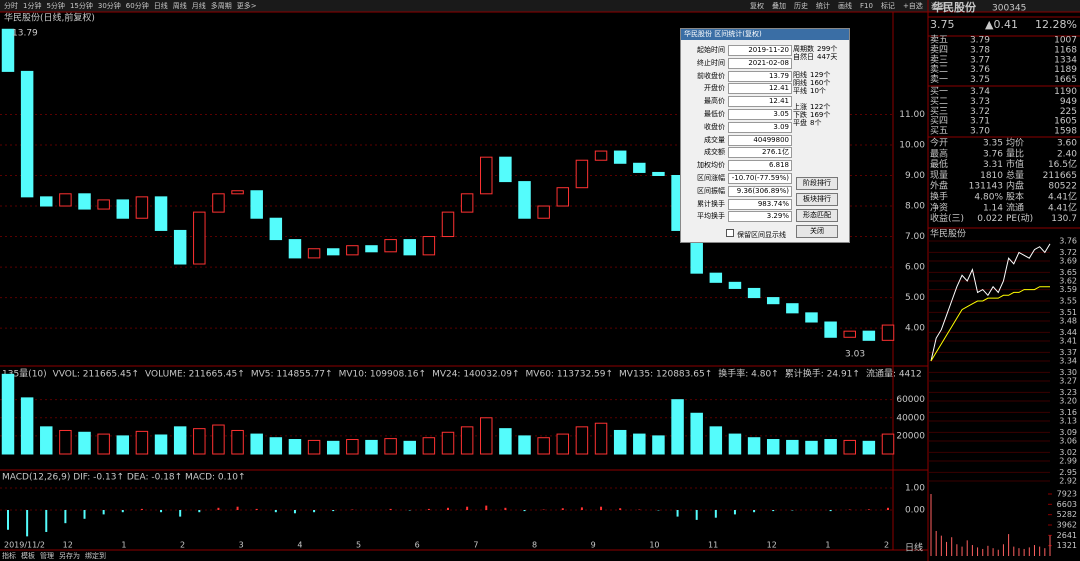 The height and width of the screenshot is (561, 1080). What do you see at coordinates (137, 5) in the screenshot?
I see `period-tab: 60分钟` at bounding box center [137, 5].